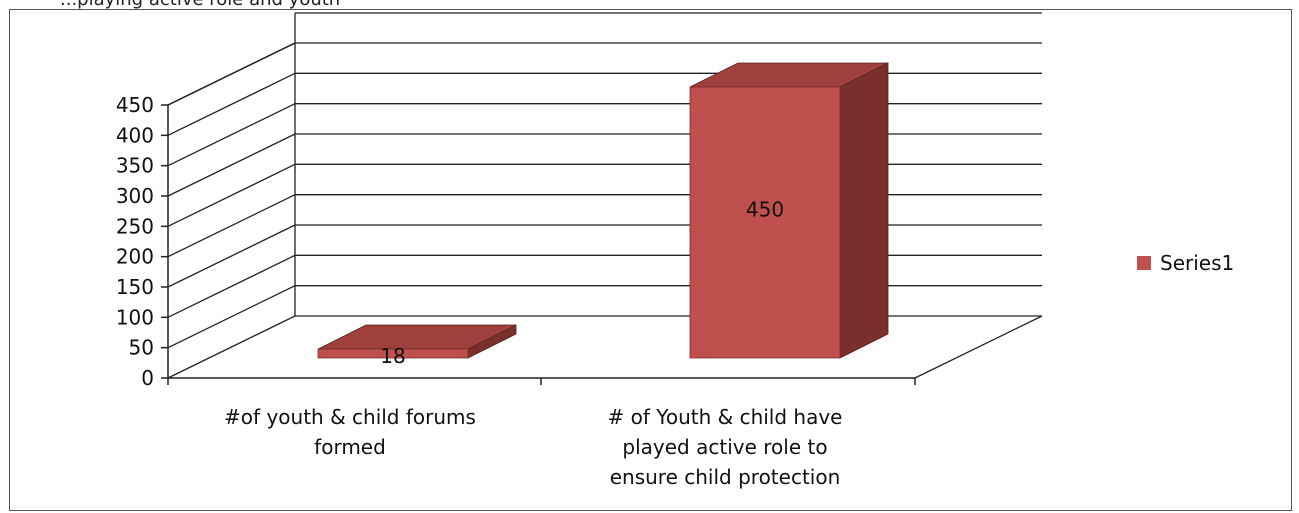 The height and width of the screenshot is (513, 1299). What do you see at coordinates (724, 447) in the screenshot?
I see `category-label: played active role to` at bounding box center [724, 447].